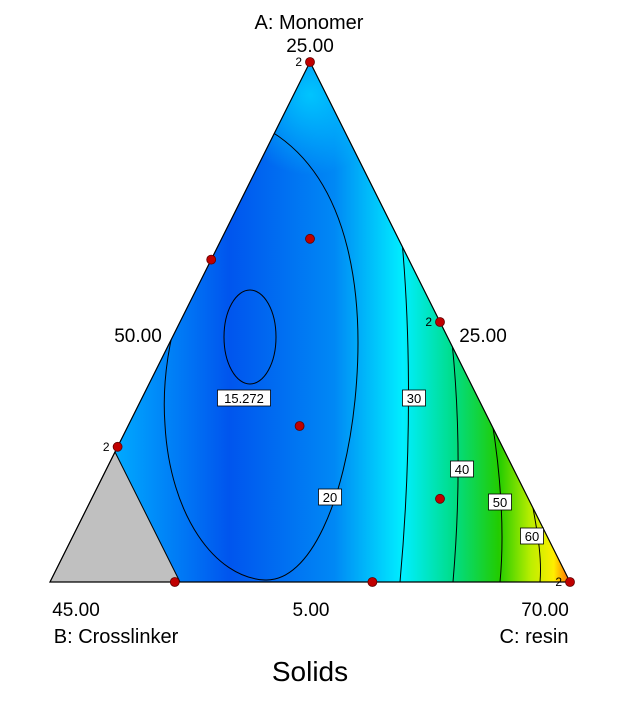 The image size is (625, 702). Describe the element at coordinates (310, 46) in the screenshot. I see `vertex-a-value: 25.00` at that location.